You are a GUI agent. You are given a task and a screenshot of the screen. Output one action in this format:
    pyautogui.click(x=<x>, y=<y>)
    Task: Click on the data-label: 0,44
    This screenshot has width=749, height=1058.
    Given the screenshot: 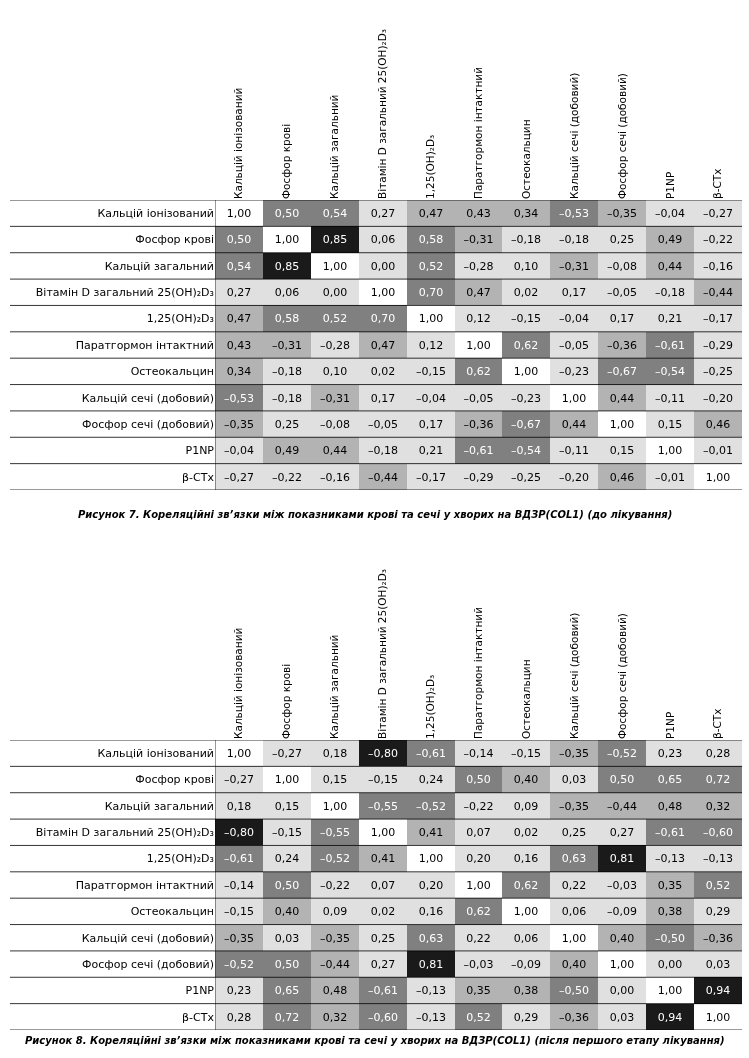 What is the action you would take?
    pyautogui.click(x=335, y=450)
    